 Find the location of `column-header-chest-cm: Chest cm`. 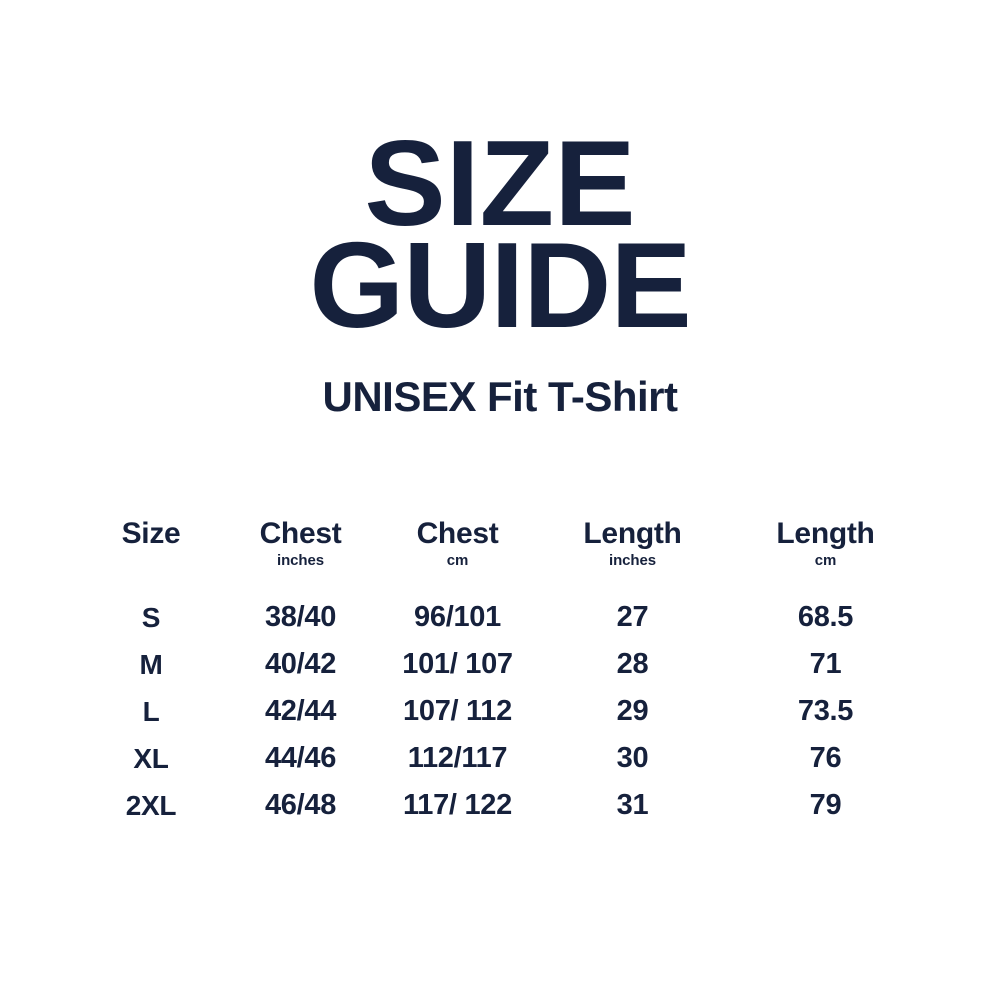

column-header-chest-cm: Chest cm is located at coordinates (457, 555).